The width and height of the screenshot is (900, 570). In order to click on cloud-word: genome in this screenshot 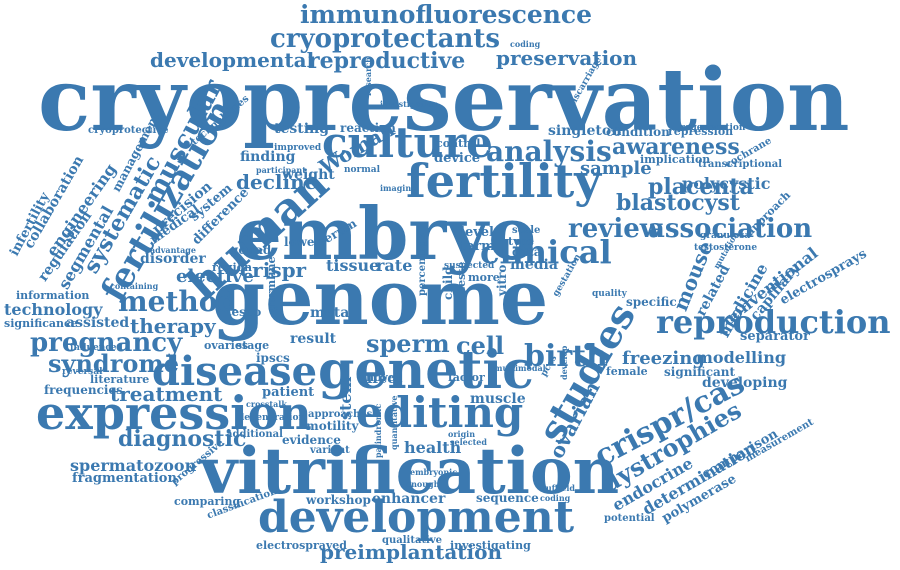, I will do `click(380, 297)`.